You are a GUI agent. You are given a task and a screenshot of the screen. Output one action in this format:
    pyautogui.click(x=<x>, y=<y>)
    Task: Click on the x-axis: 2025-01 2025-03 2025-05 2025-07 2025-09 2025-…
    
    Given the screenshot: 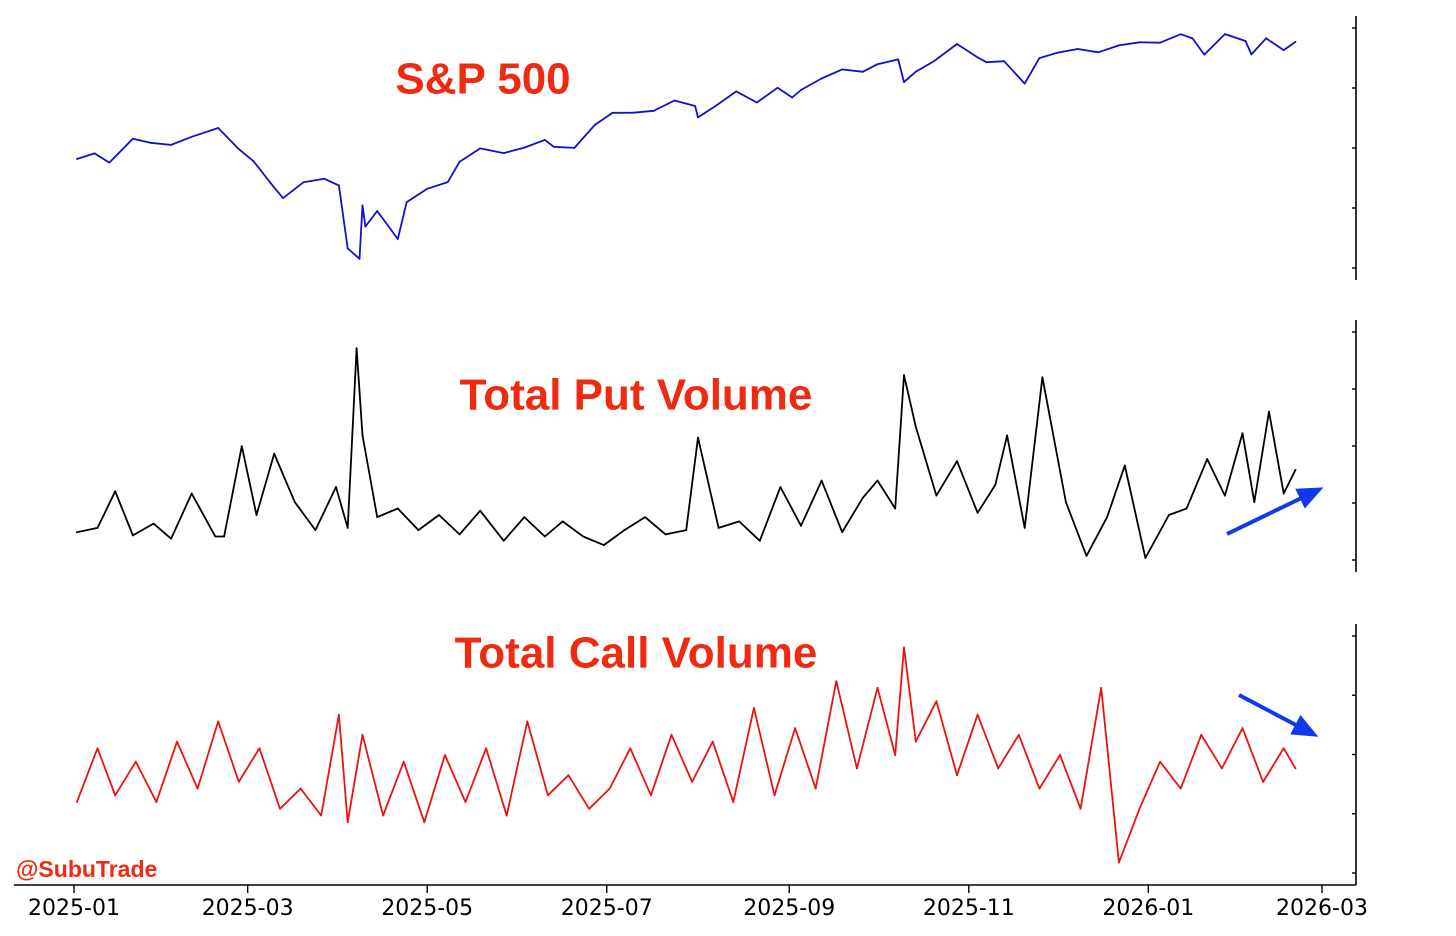 What is the action you would take?
    pyautogui.click(x=691, y=902)
    